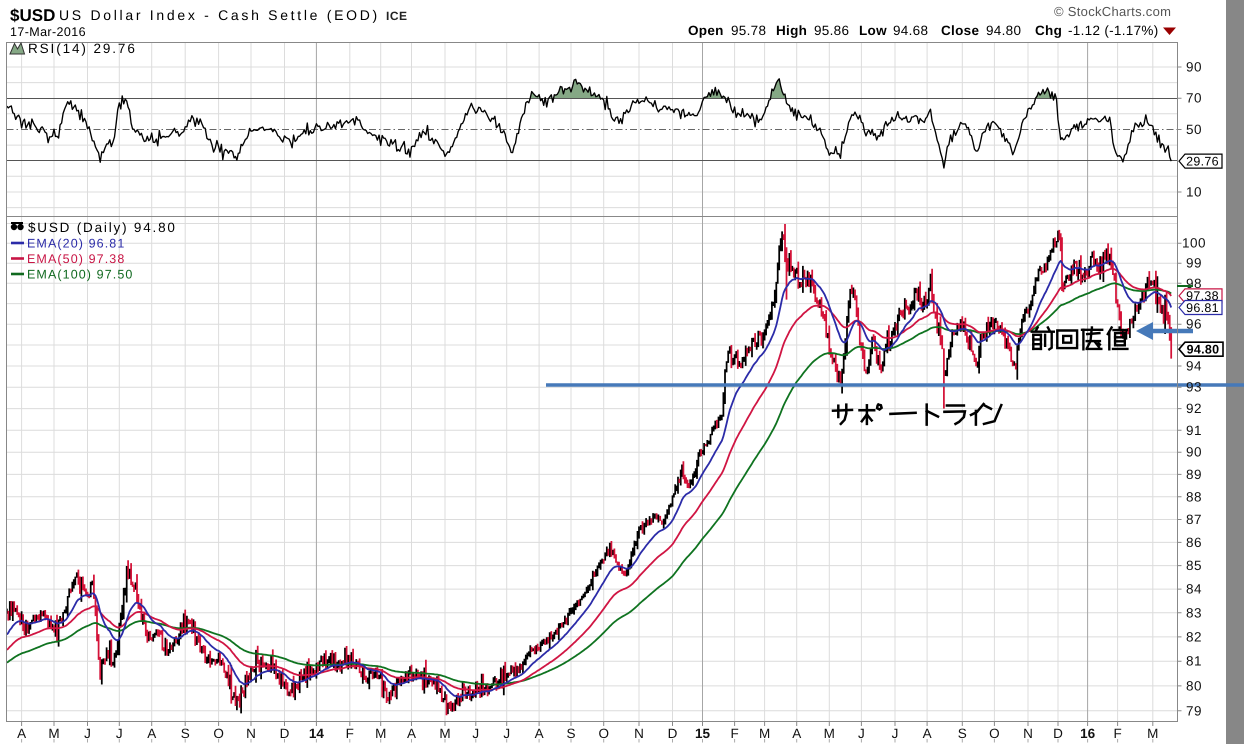 The height and width of the screenshot is (749, 1244). What do you see at coordinates (317, 733) in the screenshot?
I see `svg-text: 14` at bounding box center [317, 733].